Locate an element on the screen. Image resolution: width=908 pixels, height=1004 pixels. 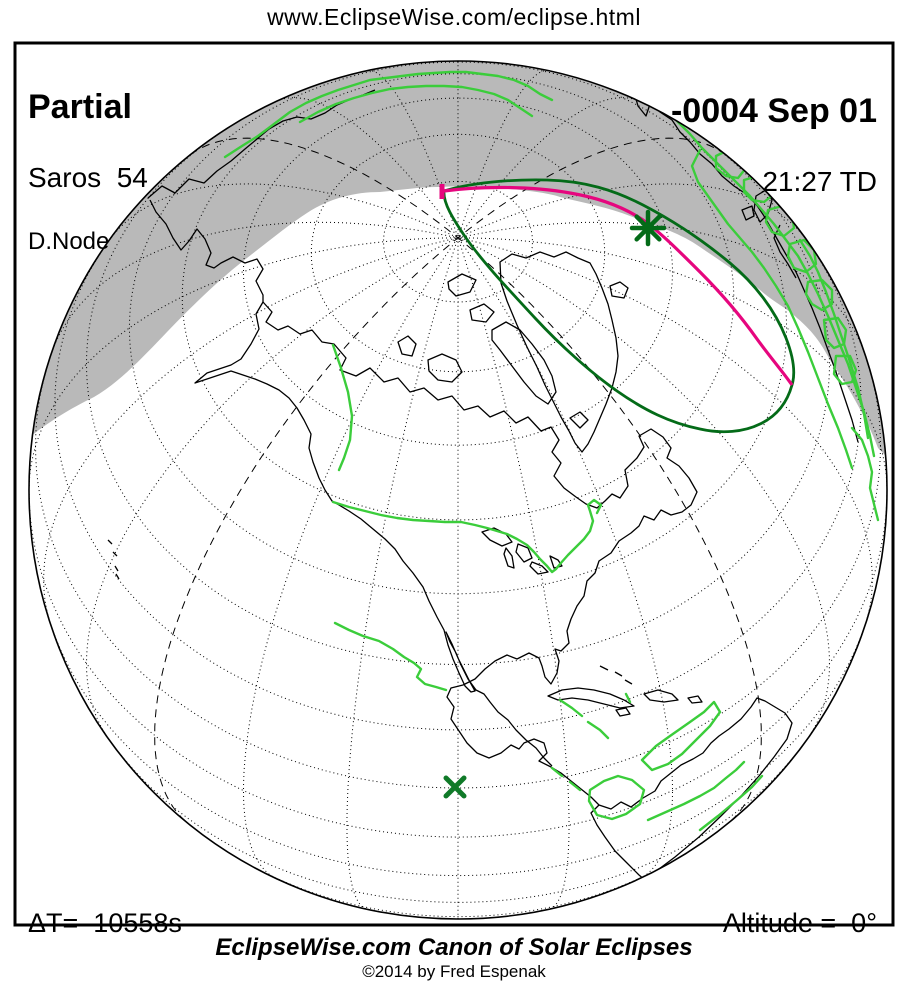
copyright-label: ©2014 by Fred Espenak is located at coordinates (454, 971).